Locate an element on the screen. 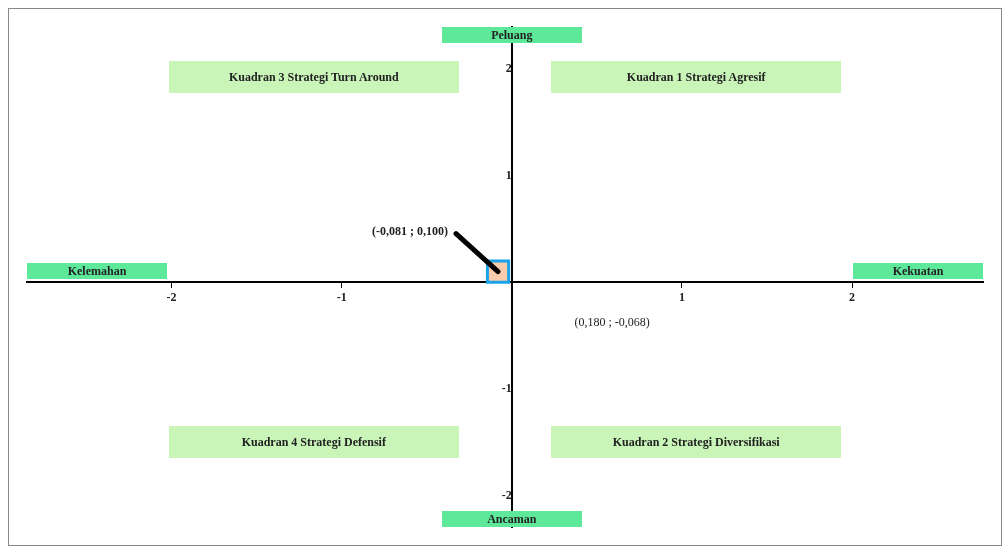  label-panel: Kuadran 2 Strategi Diversifikasi is located at coordinates (696, 442).